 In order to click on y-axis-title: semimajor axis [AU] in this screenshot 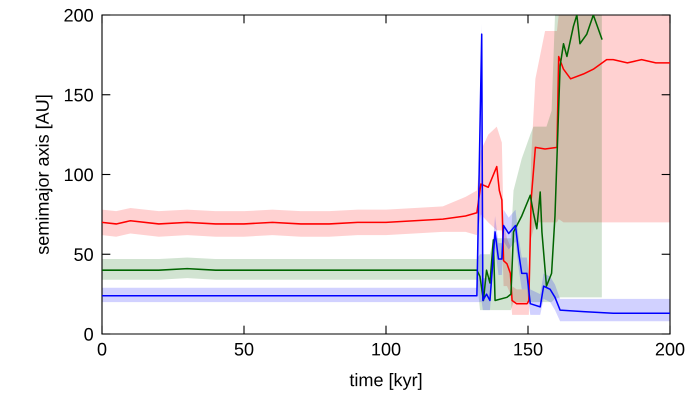, I will do `click(44, 175)`.